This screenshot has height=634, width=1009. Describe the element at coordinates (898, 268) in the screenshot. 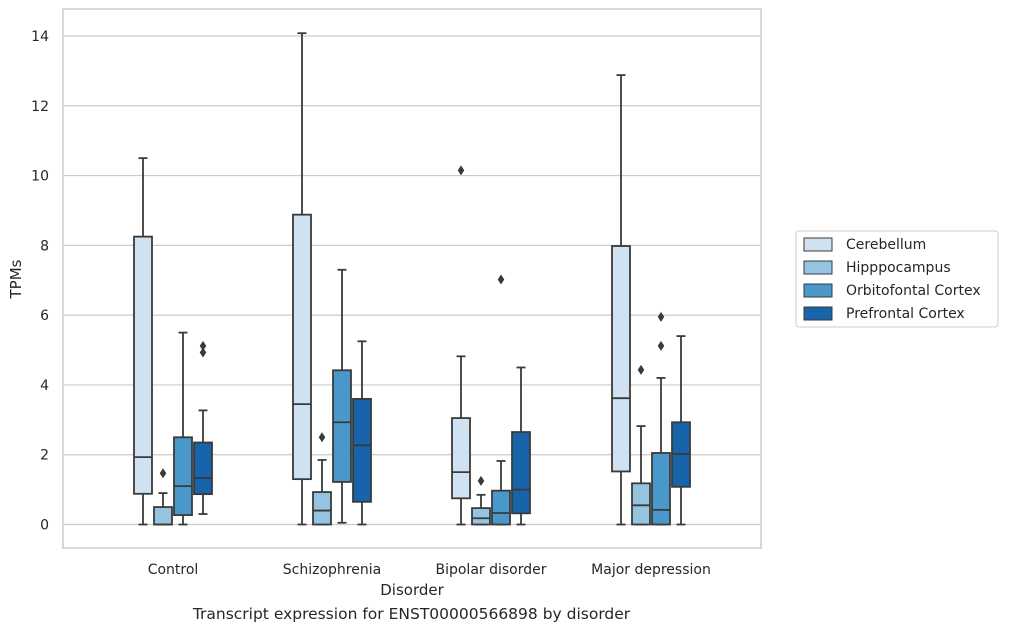

I see `legend-label: Hipppocampus` at that location.